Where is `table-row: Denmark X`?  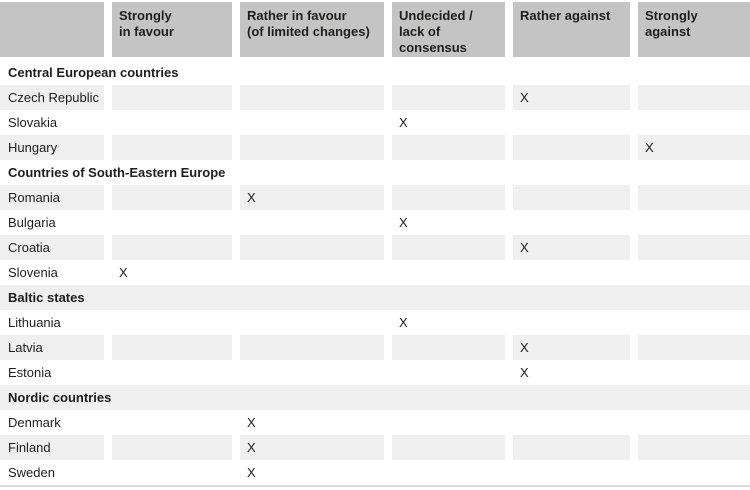 table-row: Denmark X is located at coordinates (375, 422).